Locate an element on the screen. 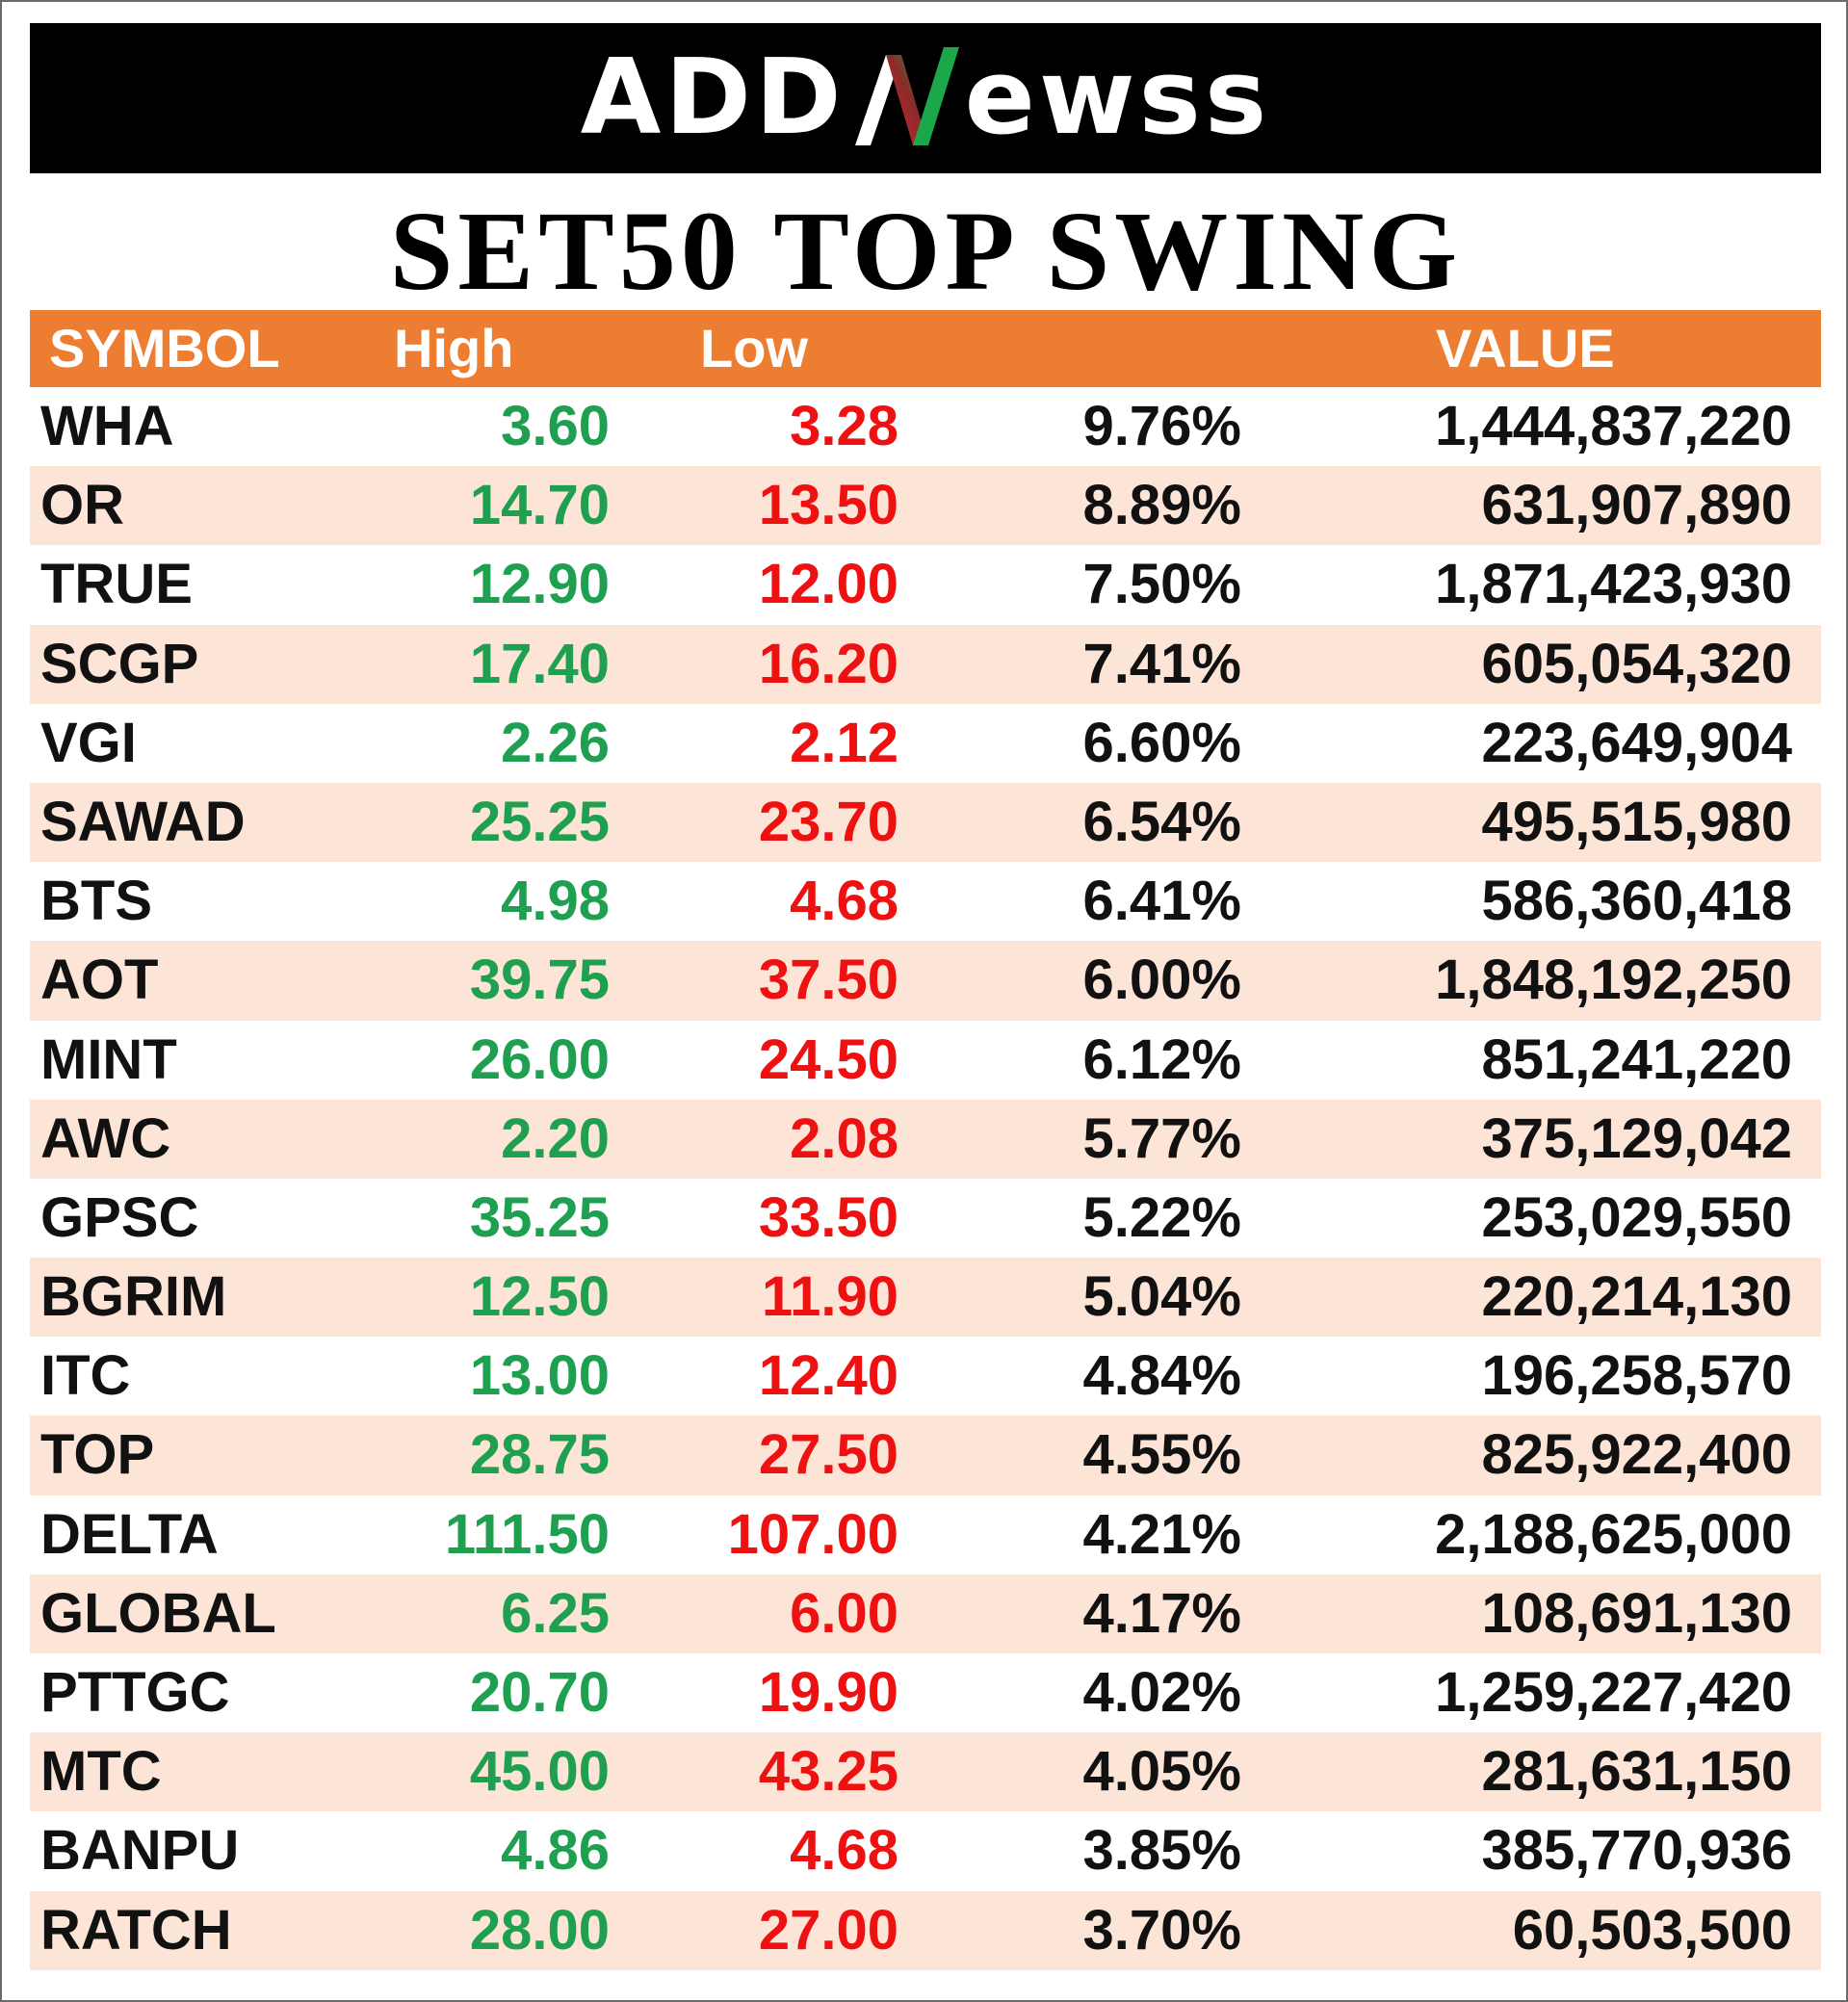 Image resolution: width=1848 pixels, height=2002 pixels. cell-high: 4.86 is located at coordinates (555, 1851).